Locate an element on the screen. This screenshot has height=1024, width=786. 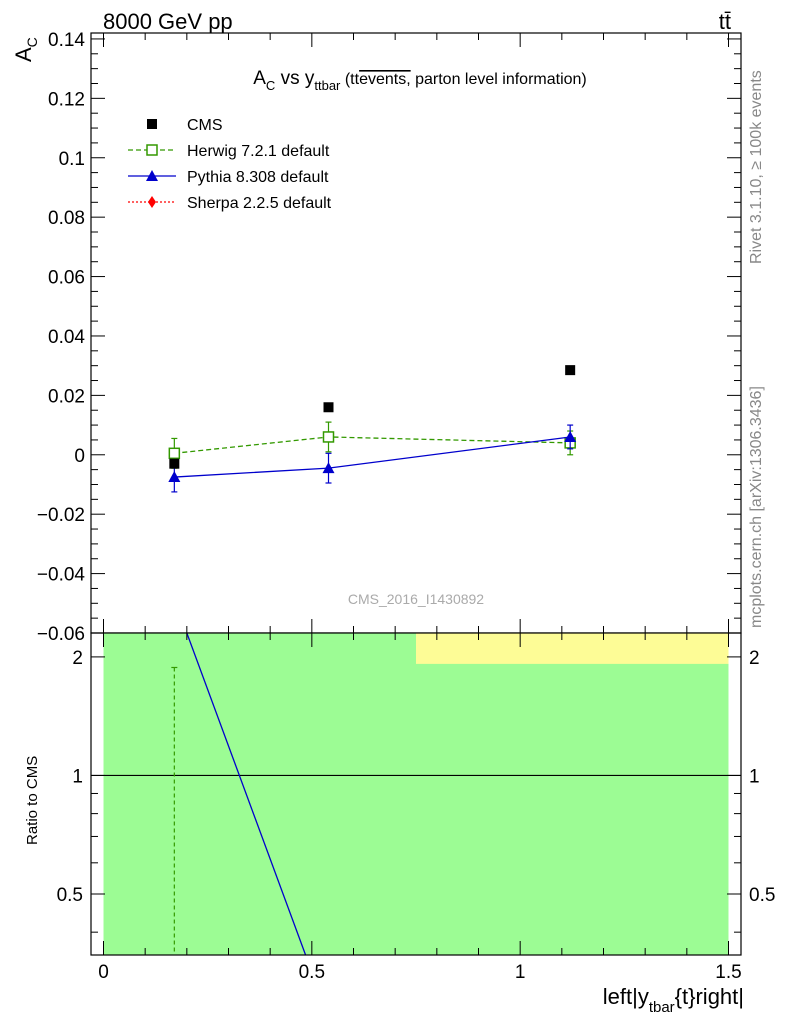
series-line is located at coordinates (372, 457).